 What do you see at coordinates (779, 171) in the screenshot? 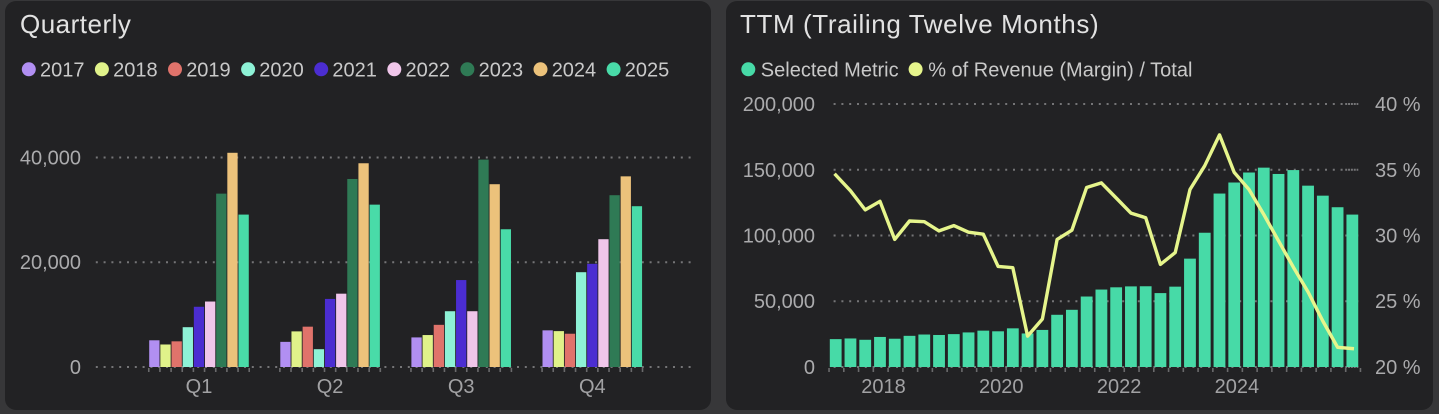
I see `svg-text: 150,000` at bounding box center [779, 171].